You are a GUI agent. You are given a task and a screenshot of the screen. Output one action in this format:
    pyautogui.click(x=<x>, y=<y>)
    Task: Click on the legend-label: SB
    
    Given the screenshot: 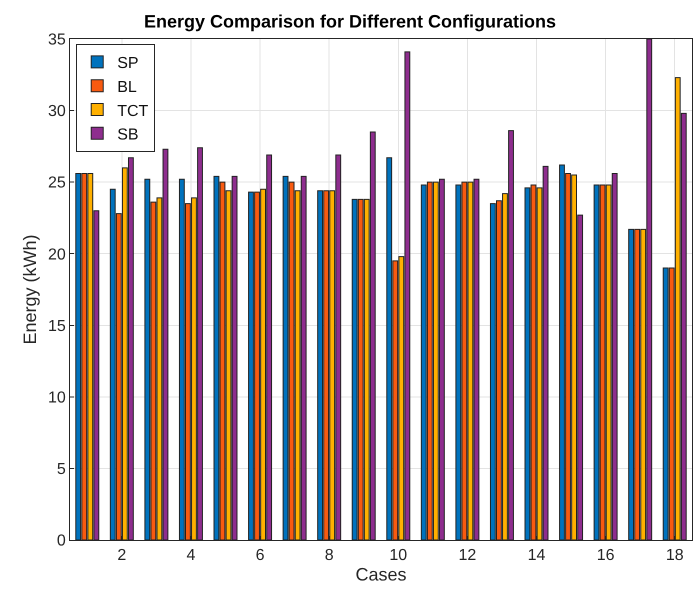 What is the action you would take?
    pyautogui.click(x=128, y=135)
    